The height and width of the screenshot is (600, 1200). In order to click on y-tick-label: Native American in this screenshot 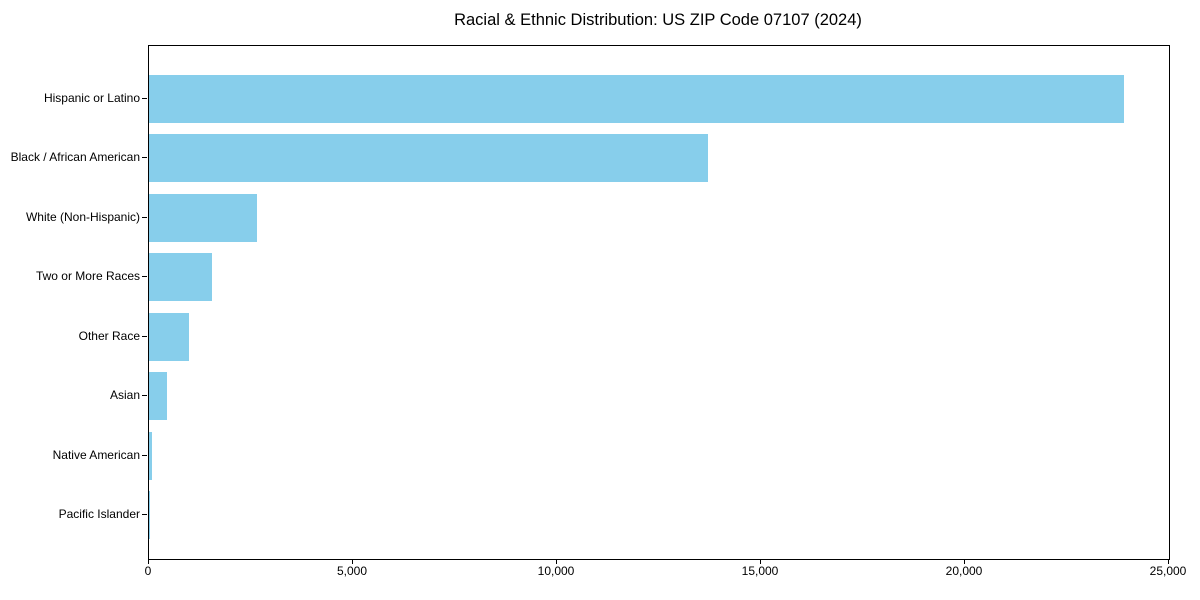, I will do `click(96, 454)`.